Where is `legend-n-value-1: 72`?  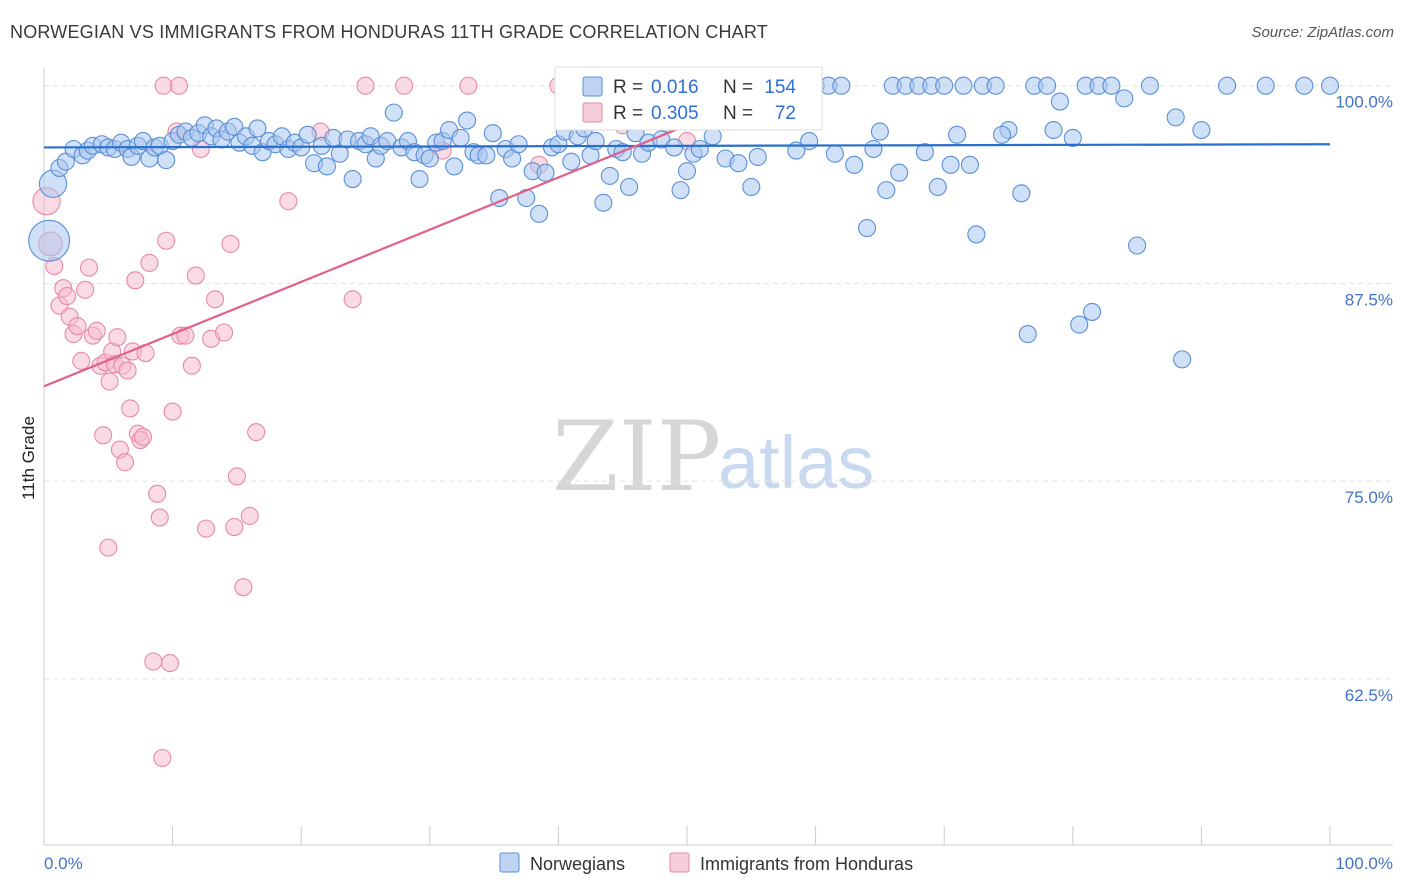
legend-n-value-1: 72 is located at coordinates (785, 113).